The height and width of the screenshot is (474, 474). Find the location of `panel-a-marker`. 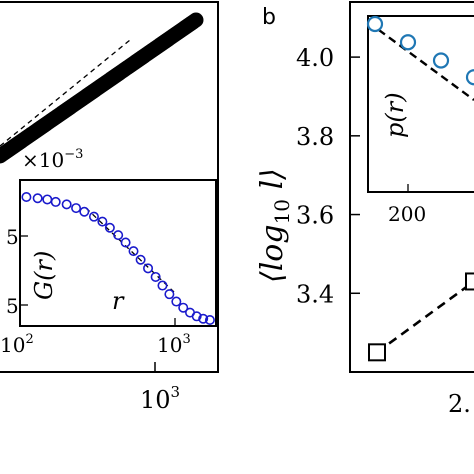

panel-a-marker is located at coordinates (196, 20).